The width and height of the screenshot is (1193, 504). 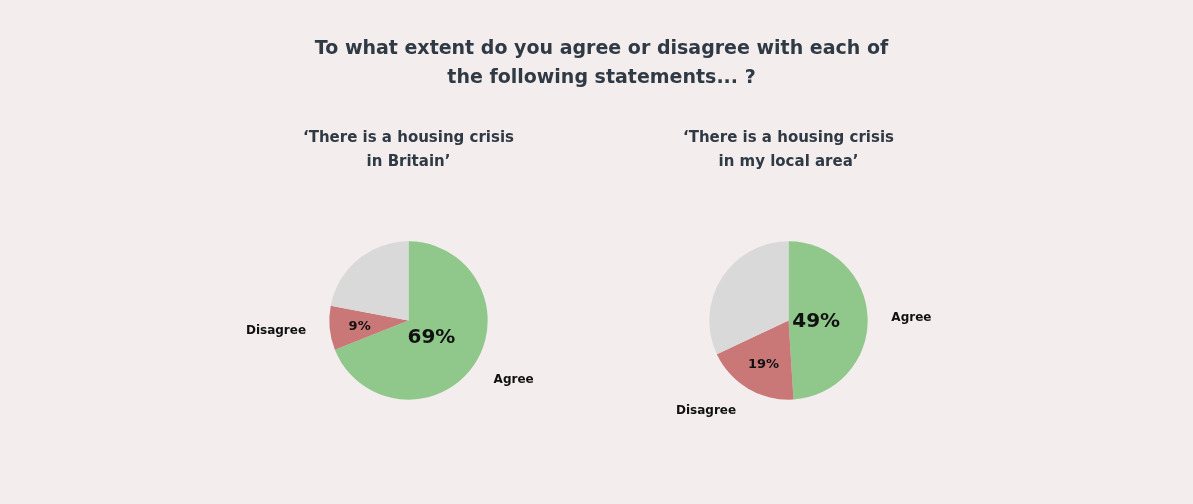 What do you see at coordinates (788, 148) in the screenshot?
I see `chart-subtitle: ‘There is a housing crisis in my local area’` at bounding box center [788, 148].